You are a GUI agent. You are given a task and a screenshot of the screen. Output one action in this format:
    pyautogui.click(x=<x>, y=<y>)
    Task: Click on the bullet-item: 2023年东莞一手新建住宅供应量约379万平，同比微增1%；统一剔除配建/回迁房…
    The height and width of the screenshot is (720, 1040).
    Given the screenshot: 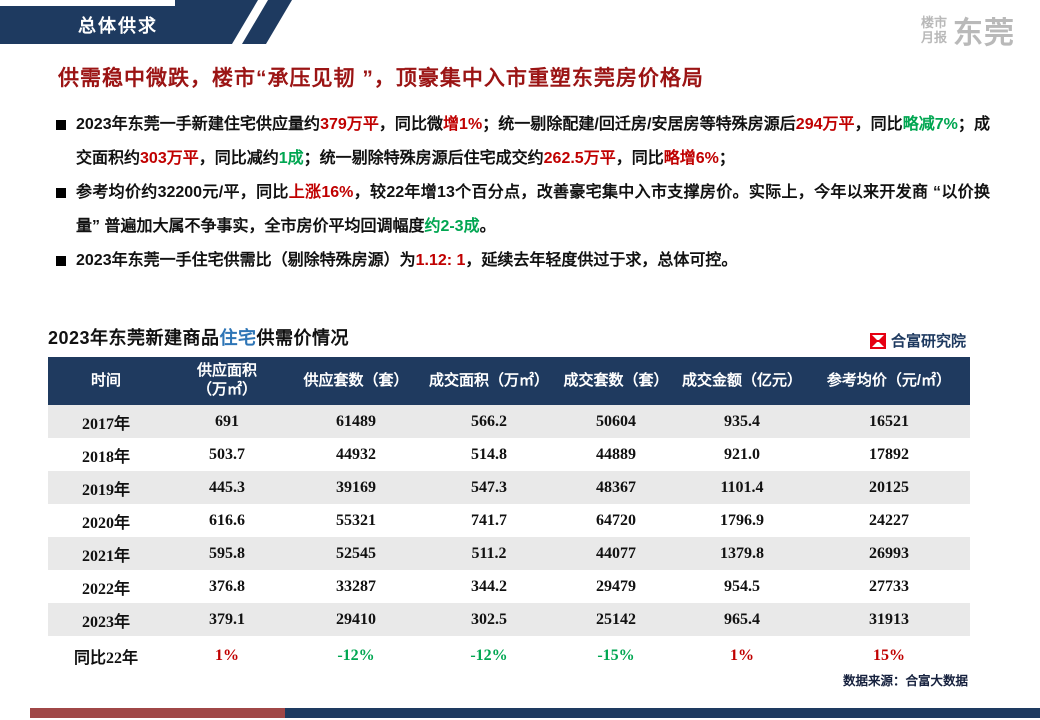 What is the action you would take?
    pyautogui.click(x=523, y=142)
    